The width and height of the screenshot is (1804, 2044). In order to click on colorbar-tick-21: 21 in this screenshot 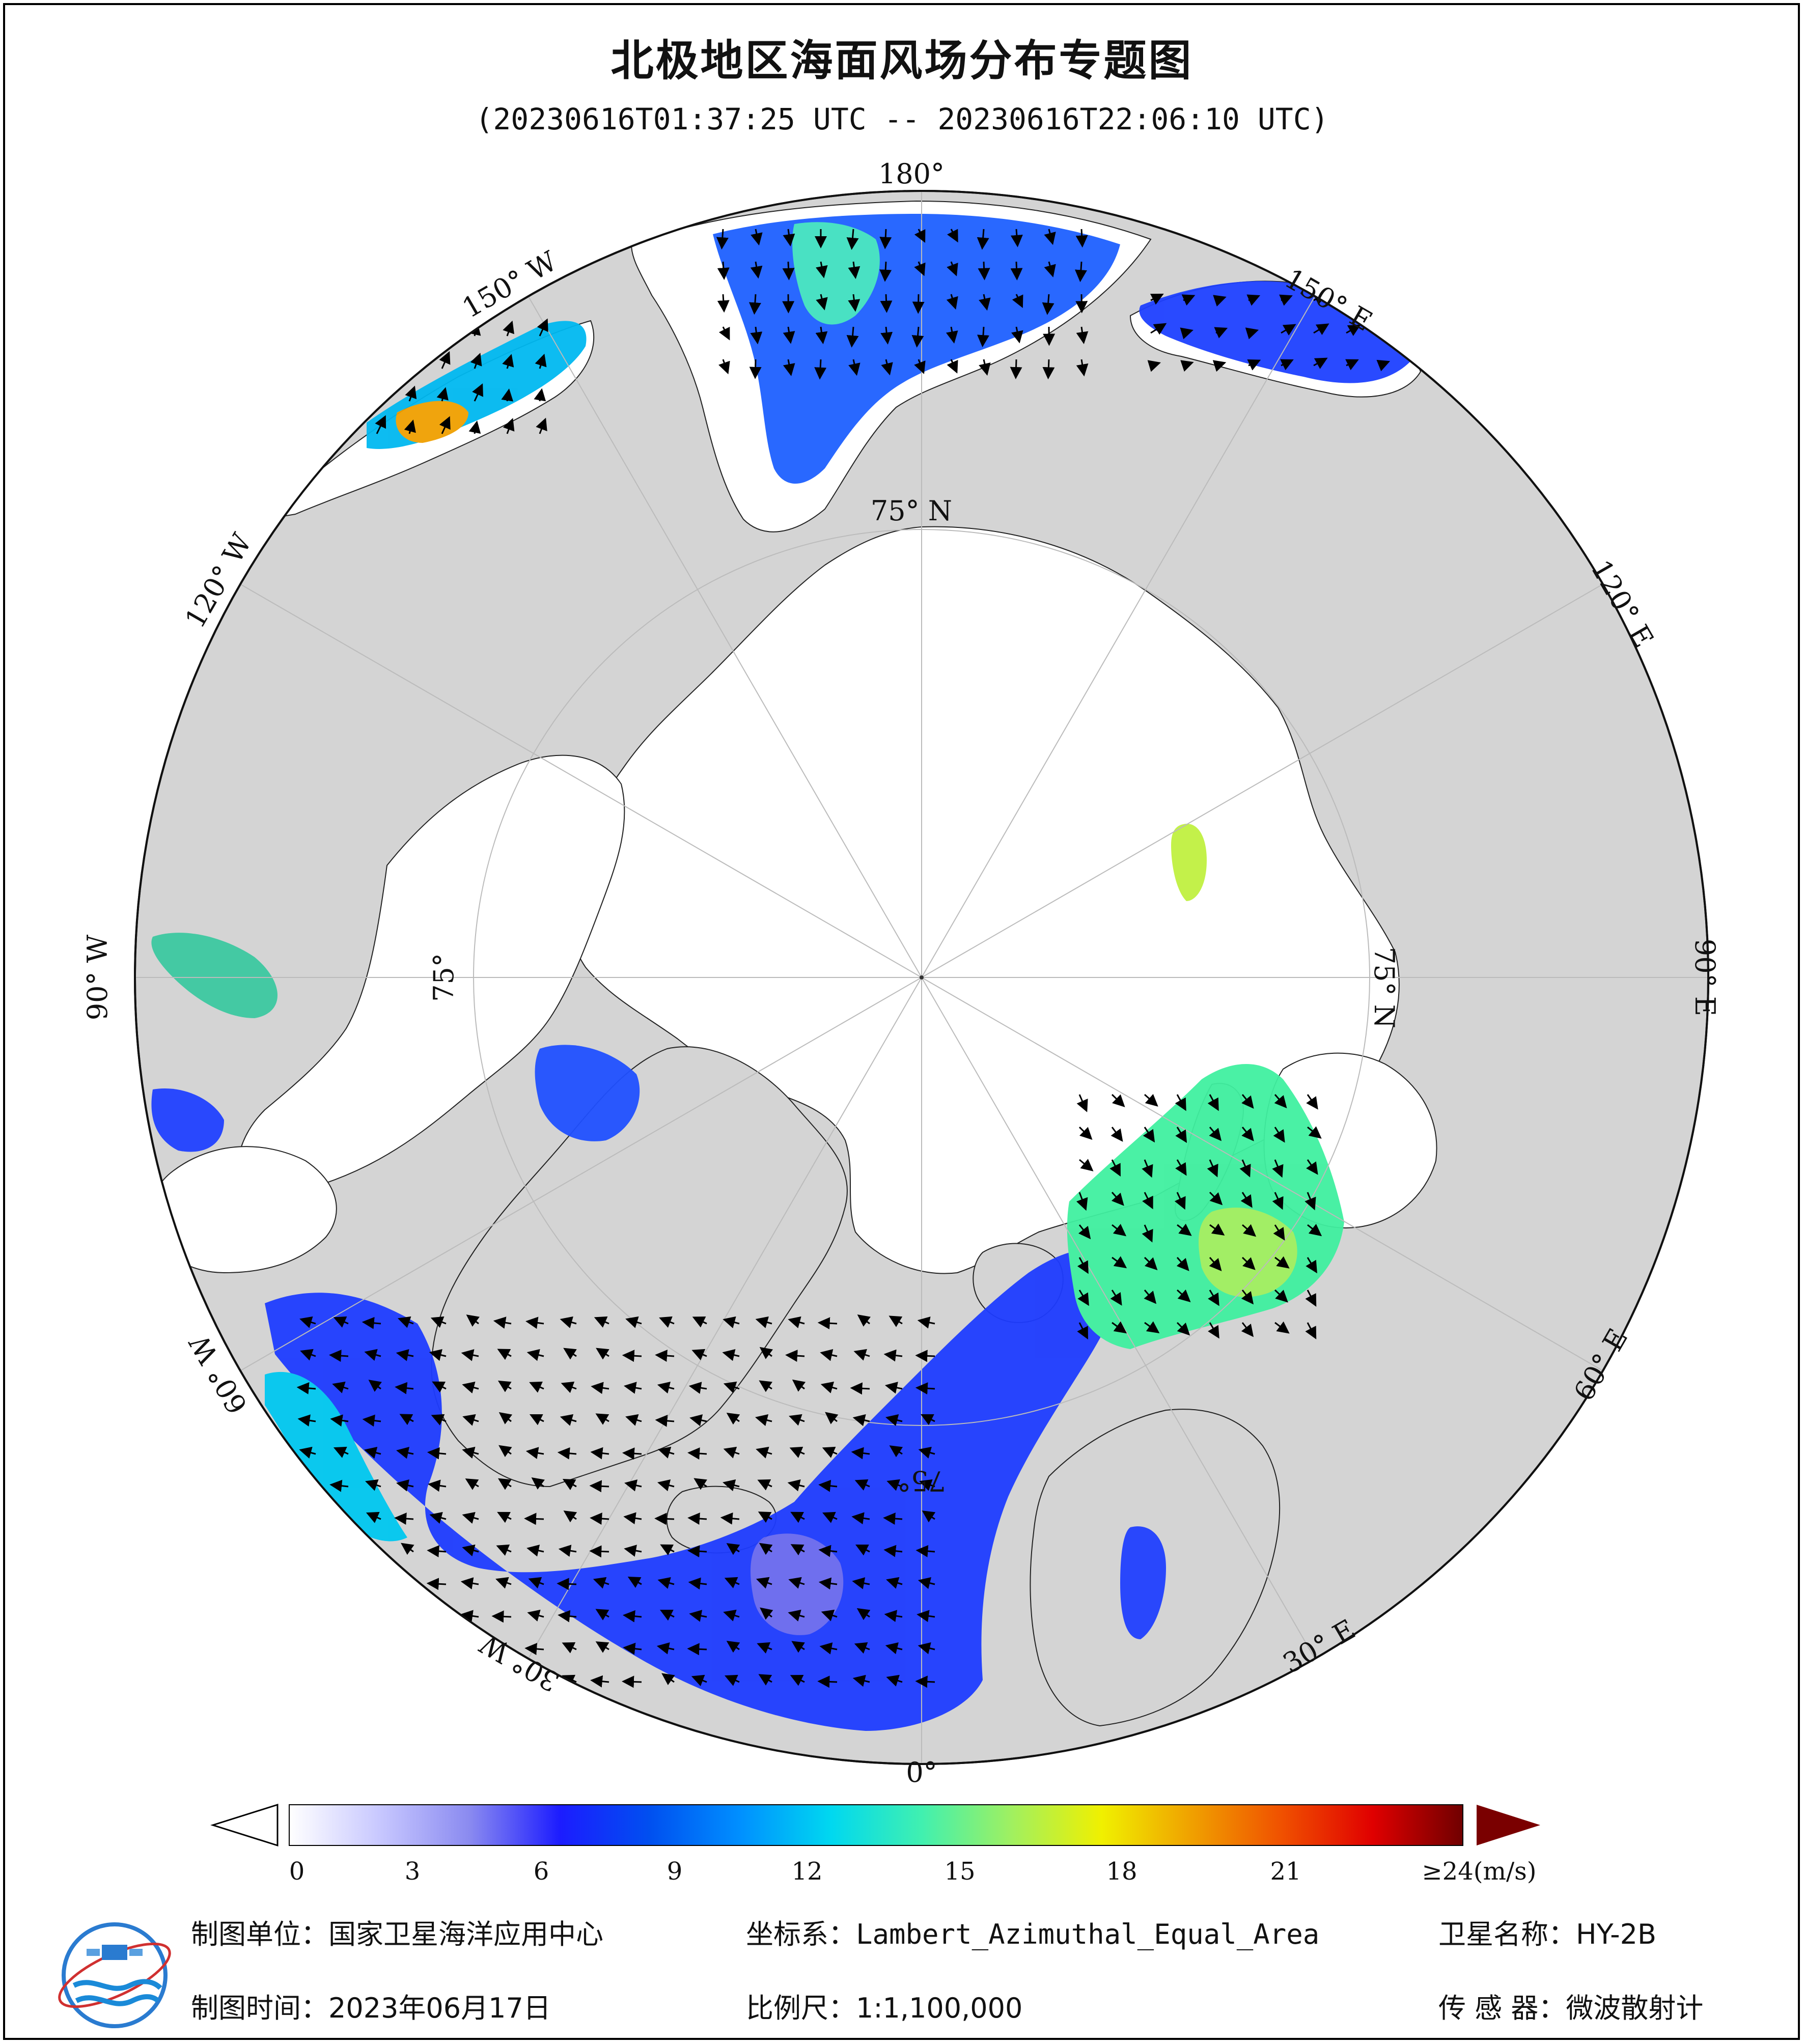, I will do `click(1285, 1871)`.